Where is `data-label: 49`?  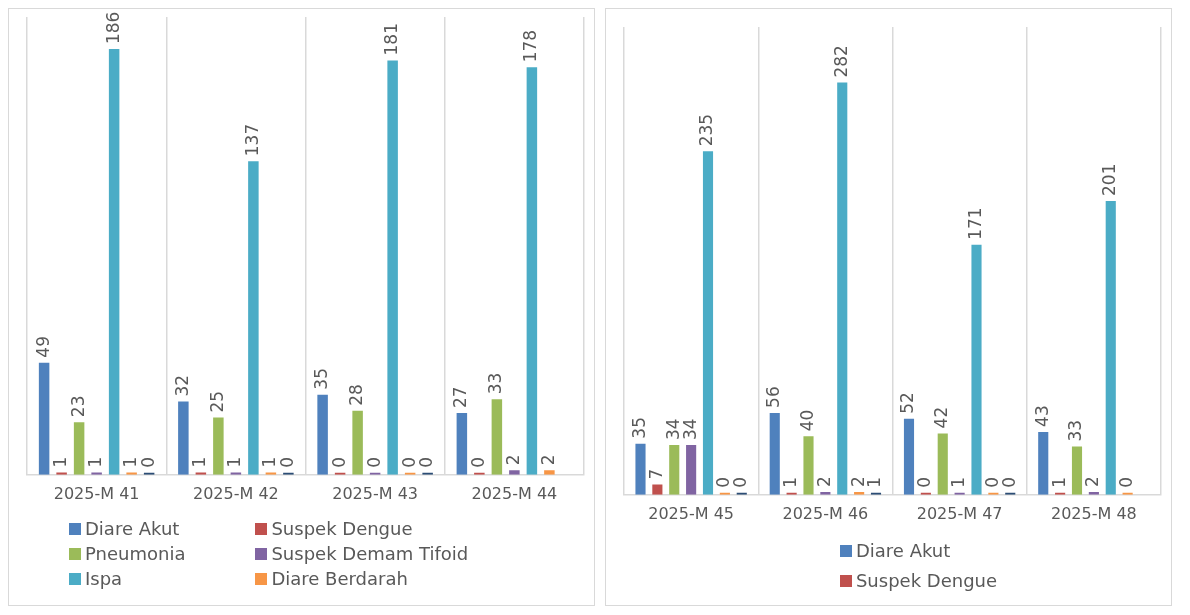
data-label: 49 is located at coordinates (42, 347).